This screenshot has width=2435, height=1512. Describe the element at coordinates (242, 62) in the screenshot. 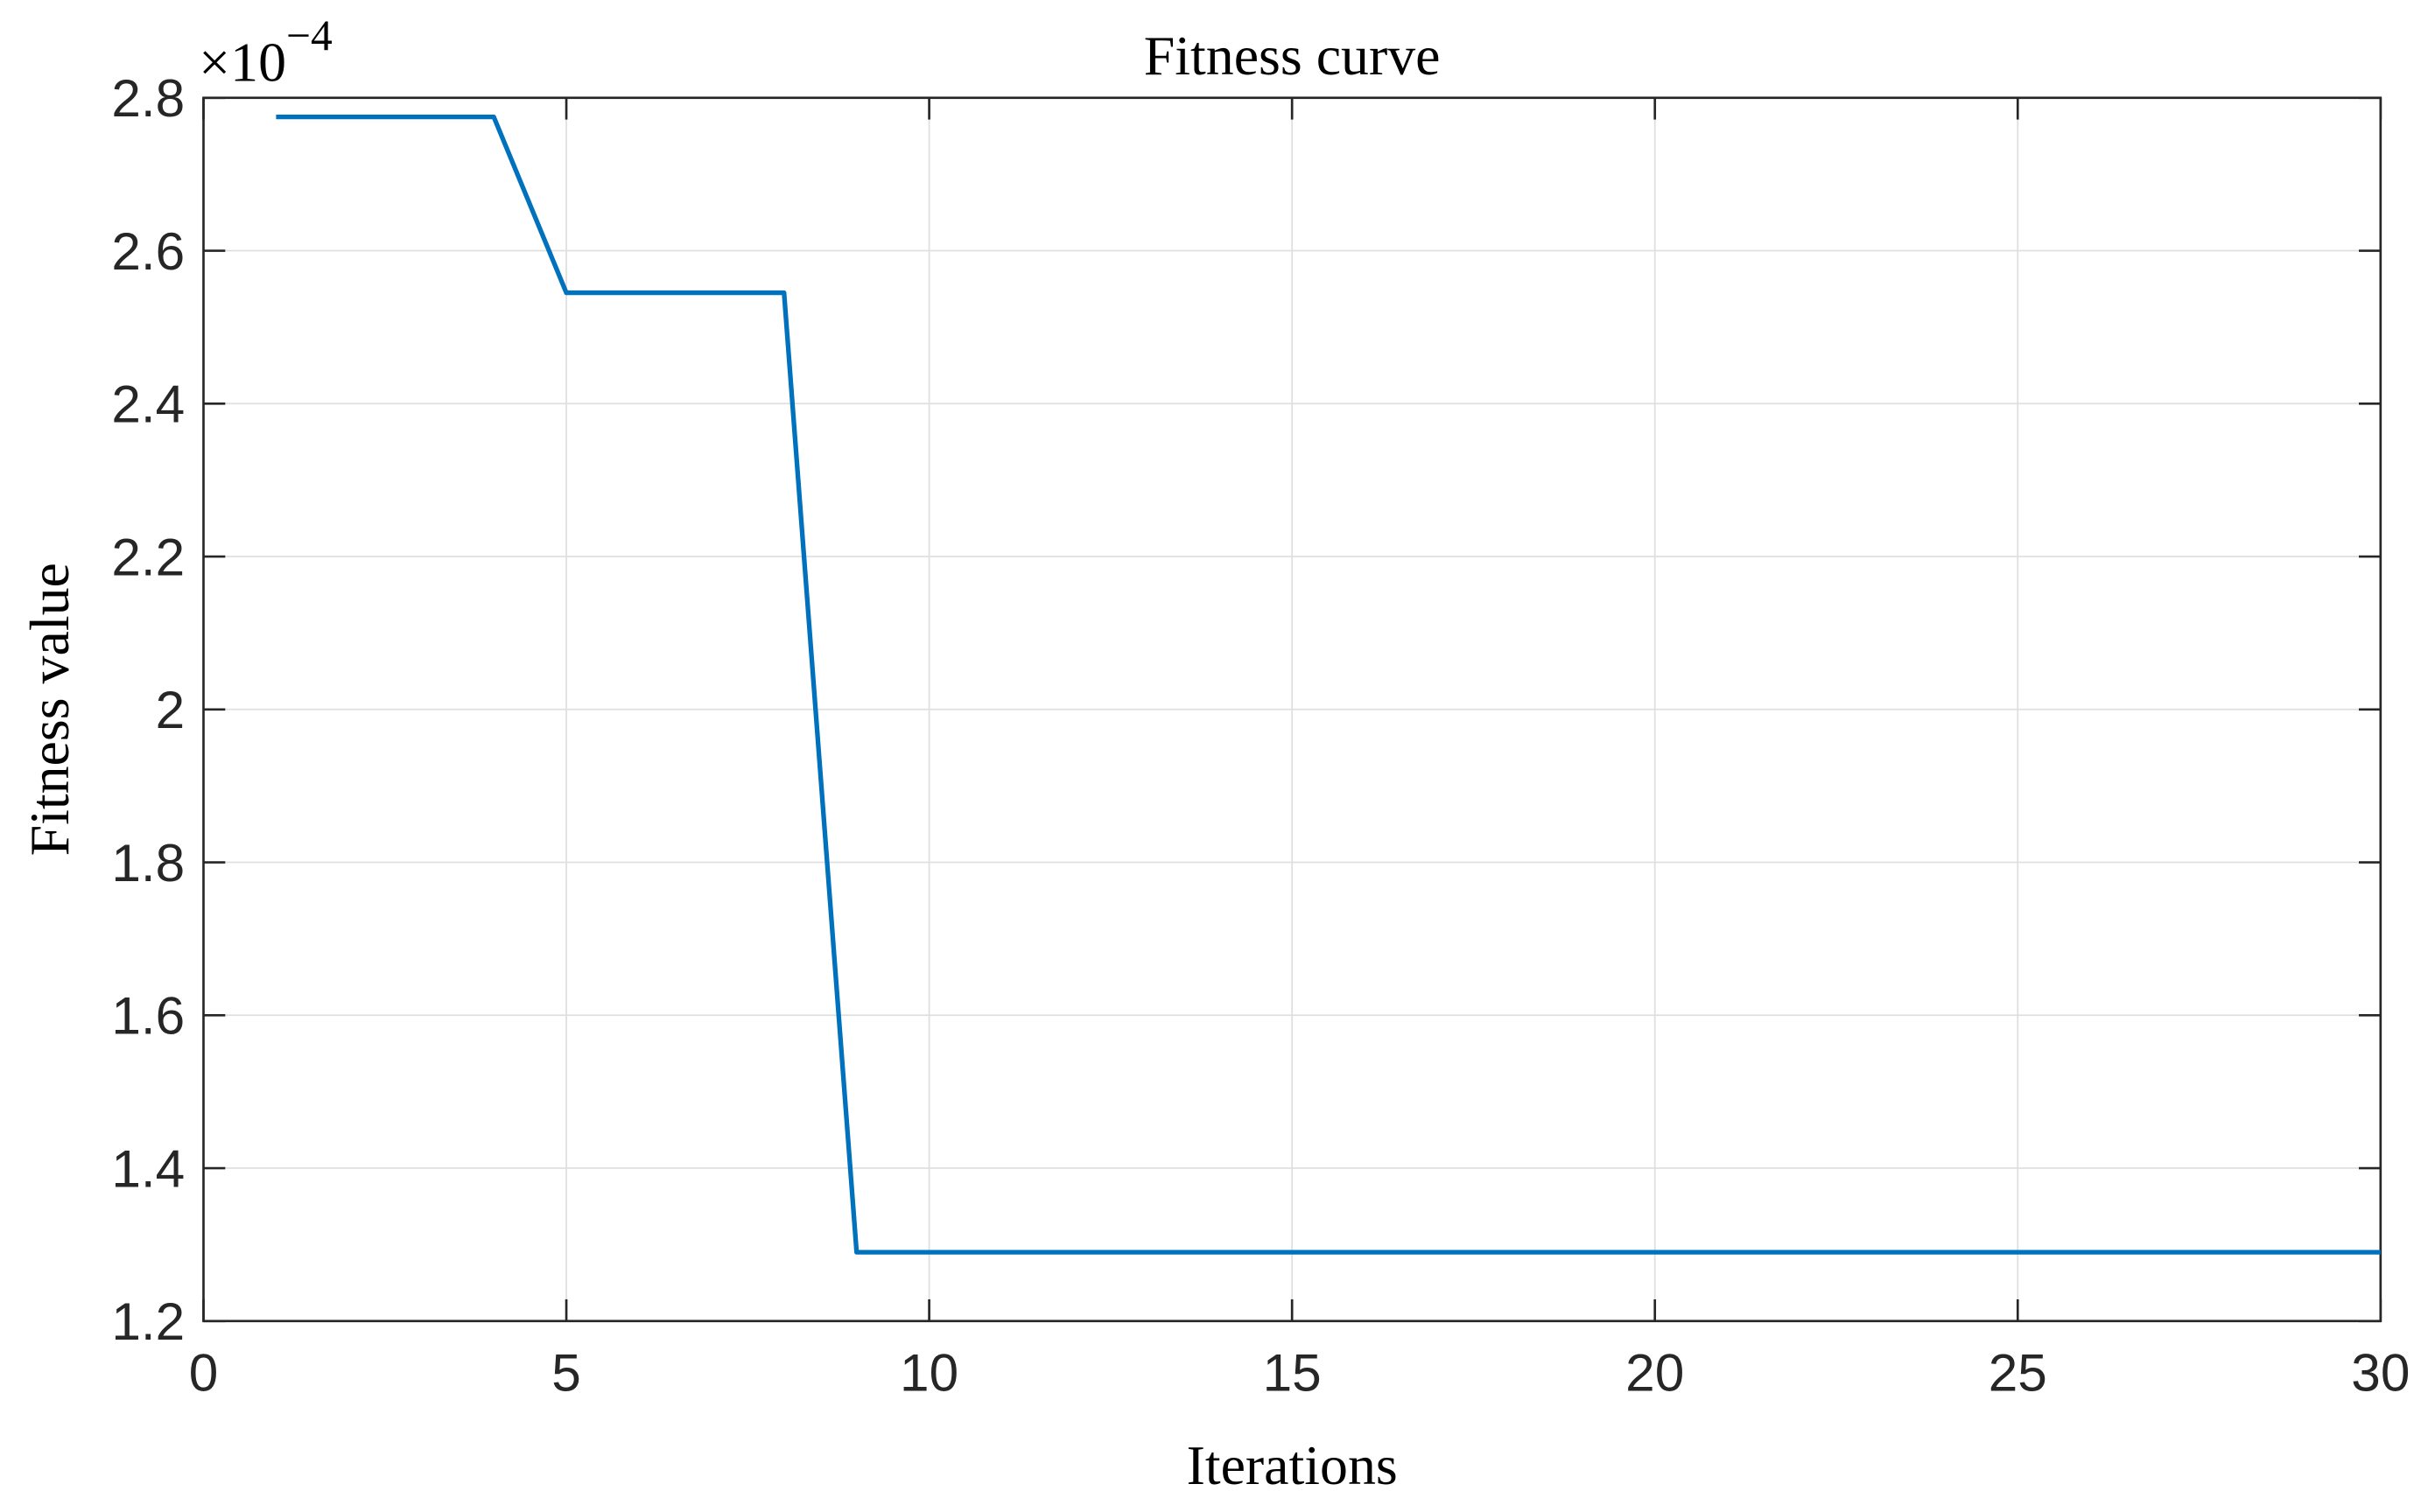

I see `multiplier-base: ×10` at that location.